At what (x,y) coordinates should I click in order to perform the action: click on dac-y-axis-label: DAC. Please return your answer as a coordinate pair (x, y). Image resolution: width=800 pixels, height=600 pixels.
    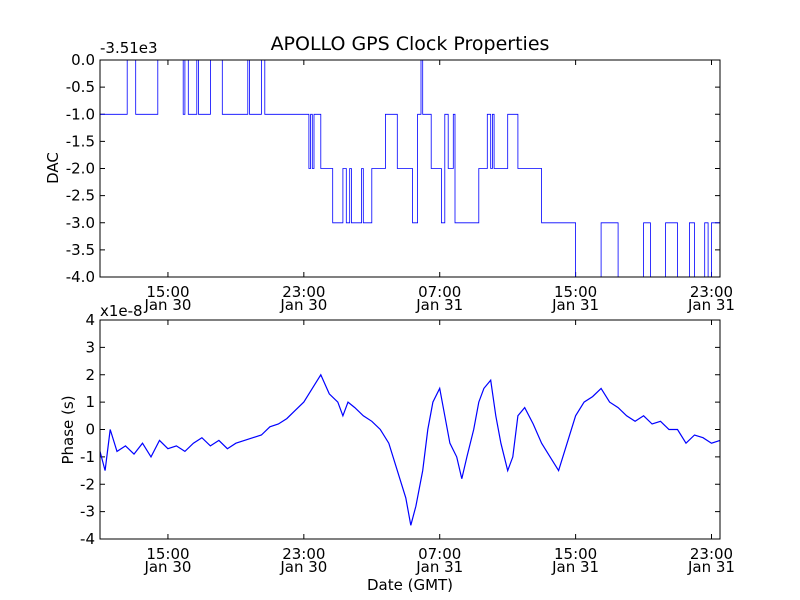
    Looking at the image, I should click on (53, 168).